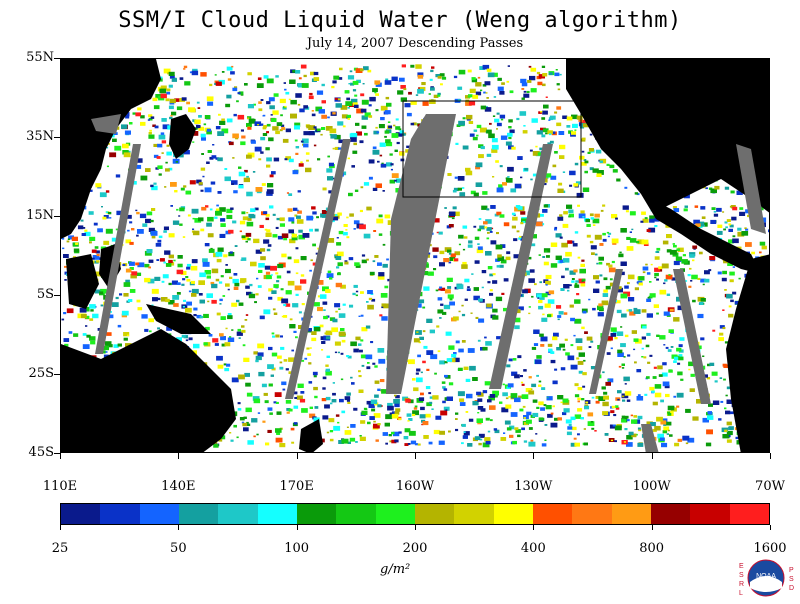 This screenshot has height=604, width=800. Describe the element at coordinates (770, 548) in the screenshot. I see `color-scale-label-1600: 1600` at that location.